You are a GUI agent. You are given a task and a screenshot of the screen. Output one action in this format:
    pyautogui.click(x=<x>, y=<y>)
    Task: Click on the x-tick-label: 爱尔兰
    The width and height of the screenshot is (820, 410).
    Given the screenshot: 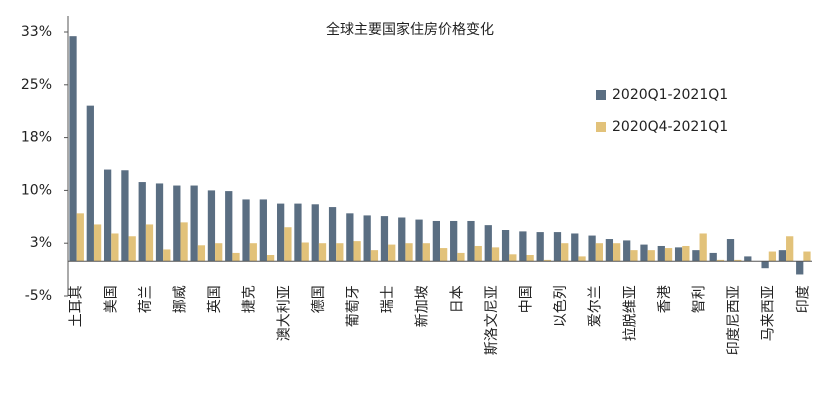 What is the action you would take?
    pyautogui.click(x=596, y=306)
    